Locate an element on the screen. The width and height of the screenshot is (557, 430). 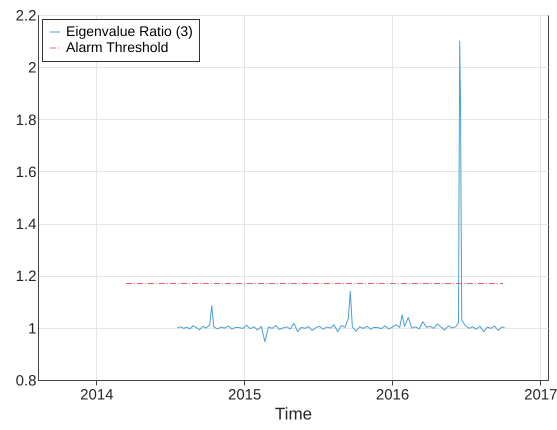
y-tick-label: 1.2 is located at coordinates (26, 277).